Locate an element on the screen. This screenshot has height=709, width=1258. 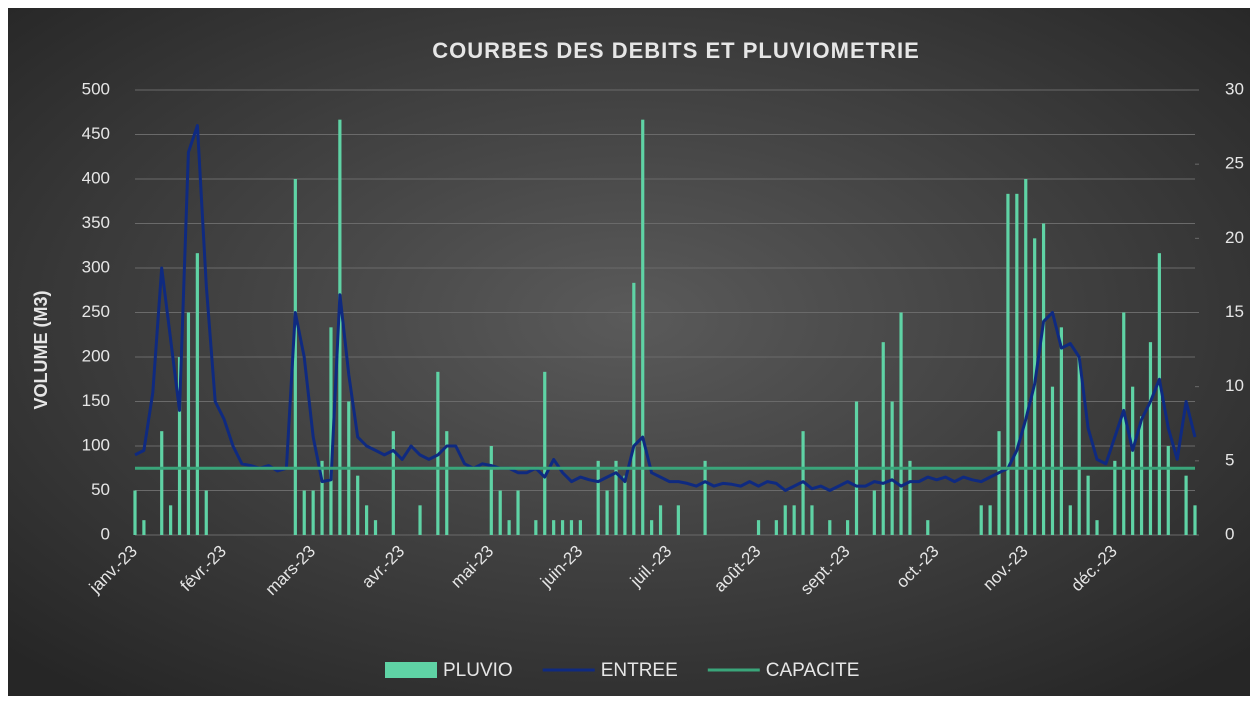
y-tick-label: 300 is located at coordinates (96, 266).